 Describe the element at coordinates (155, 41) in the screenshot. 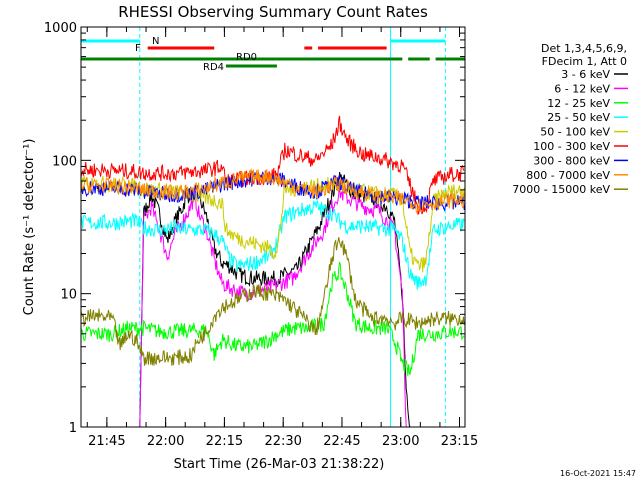

I see `flag-label-n: N` at that location.